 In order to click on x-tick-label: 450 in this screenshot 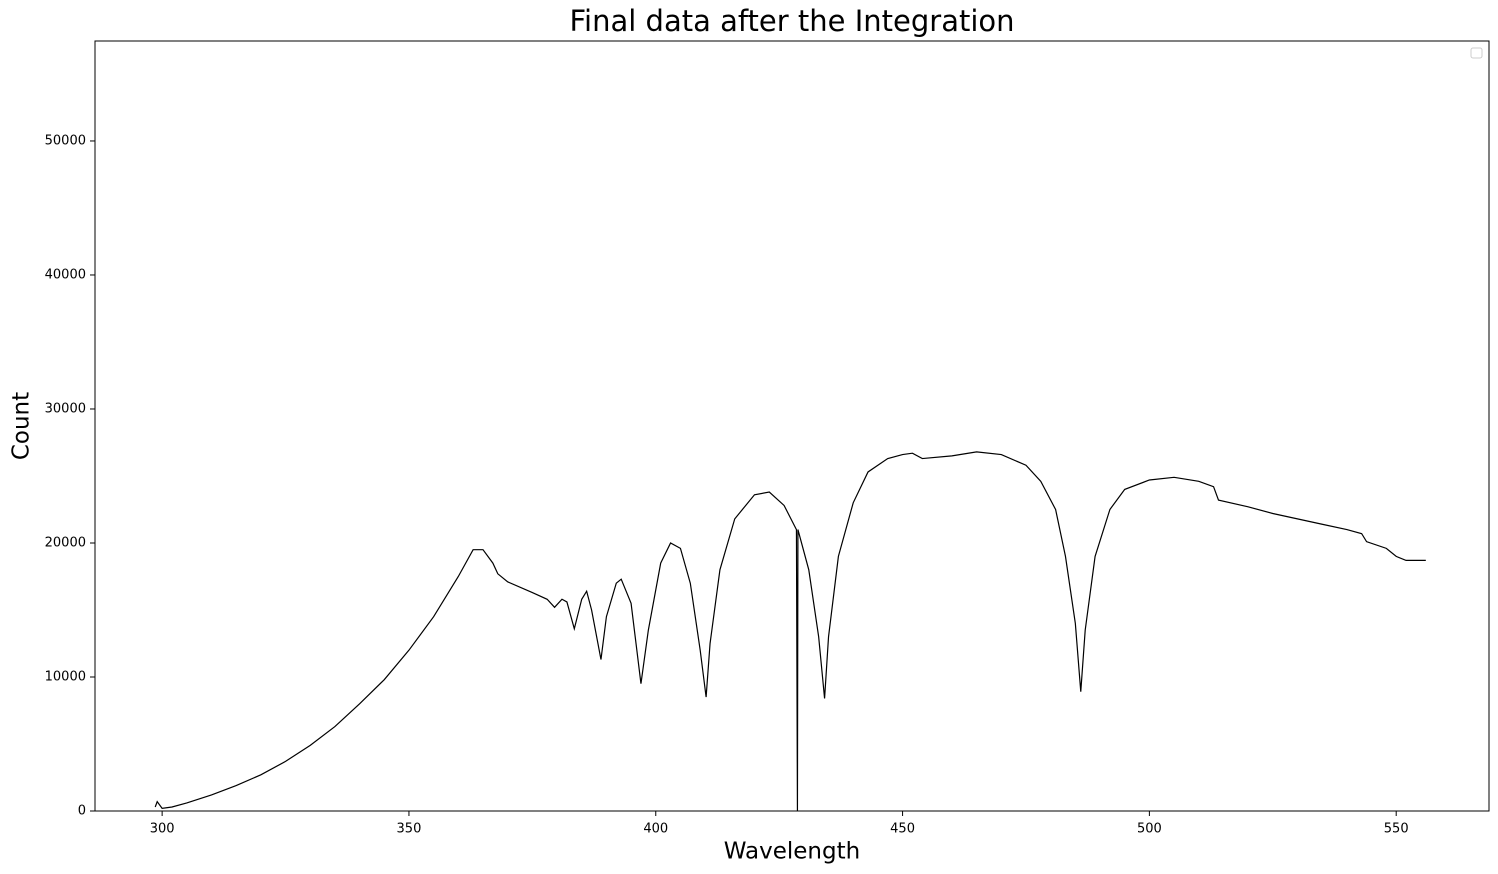, I will do `click(902, 829)`.